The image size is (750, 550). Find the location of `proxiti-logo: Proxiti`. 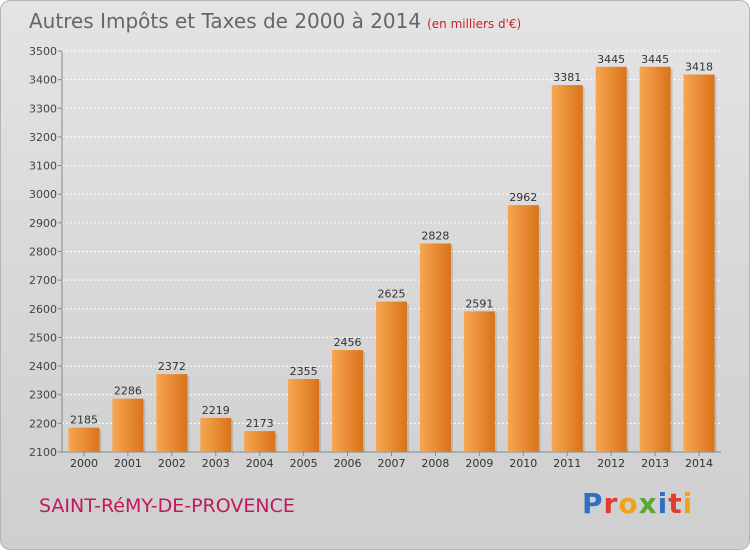

proxiti-logo: Proxiti is located at coordinates (638, 503).